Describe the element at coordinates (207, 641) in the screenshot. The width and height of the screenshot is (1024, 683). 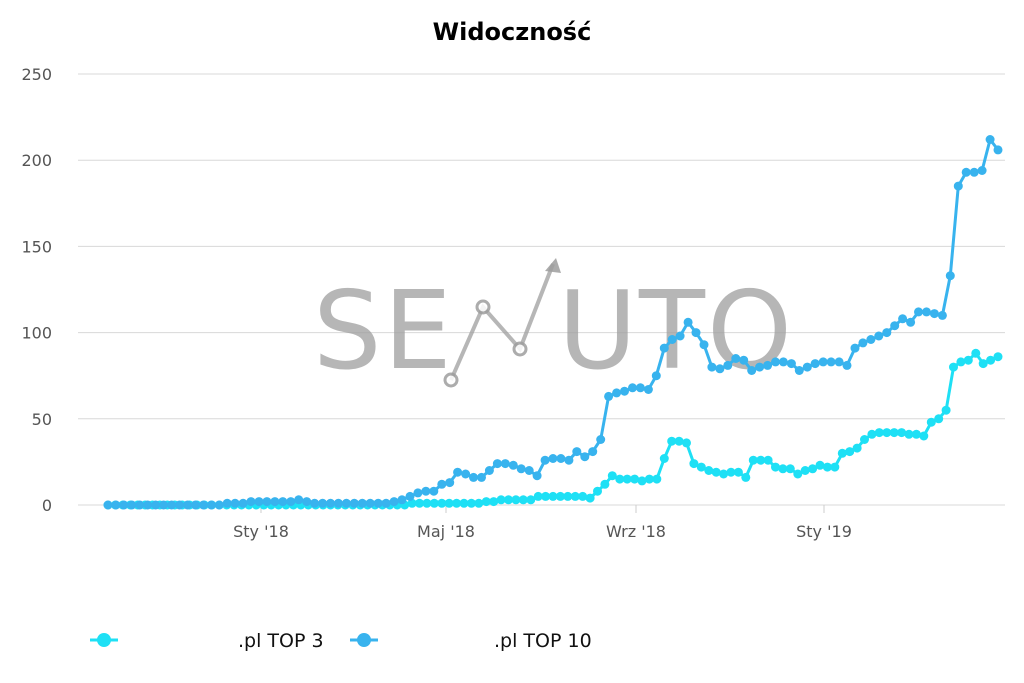
I see `legend-item-top3: .pl TOP 3` at that location.